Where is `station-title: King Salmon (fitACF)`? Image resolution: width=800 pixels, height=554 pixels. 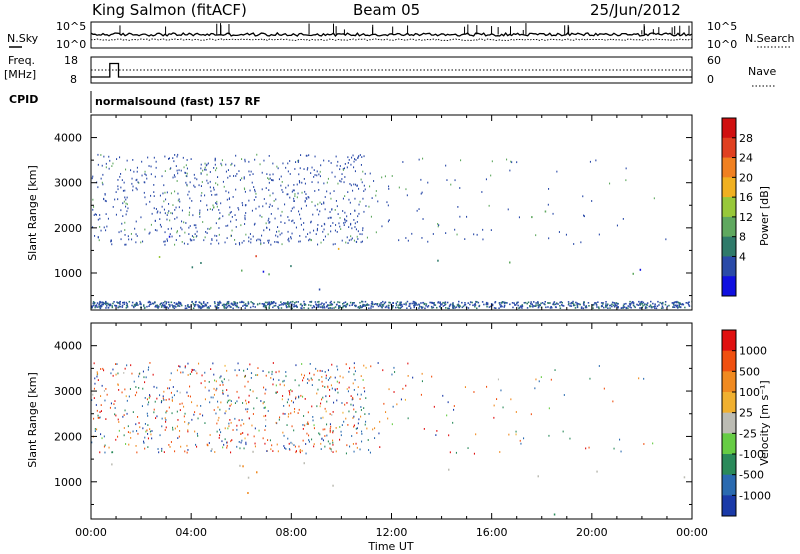
station-title: King Salmon (fitACF) is located at coordinates (169, 10).